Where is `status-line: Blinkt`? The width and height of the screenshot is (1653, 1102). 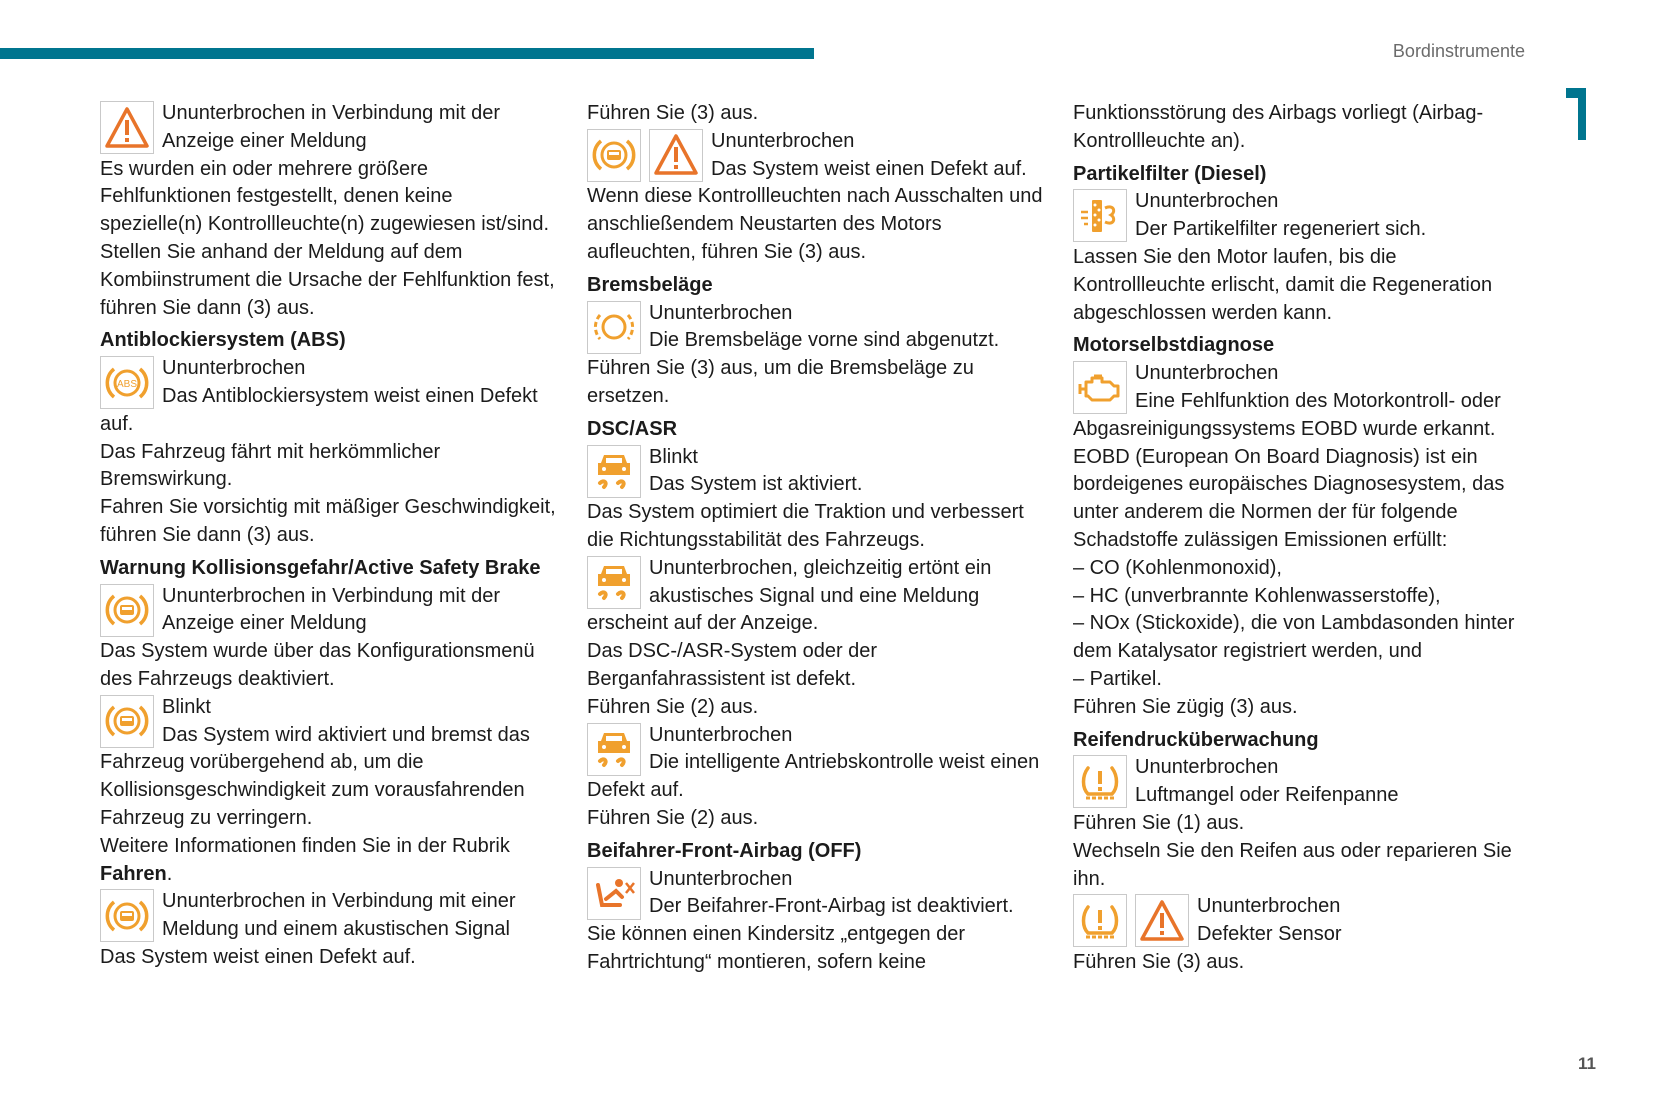
status-line: Blinkt is located at coordinates (673, 456).